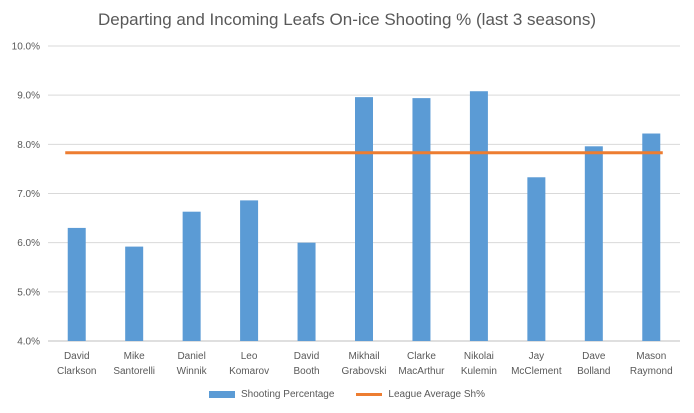 The image size is (694, 413). What do you see at coordinates (134, 371) in the screenshot?
I see `x-tick-label: Santorelli` at bounding box center [134, 371].